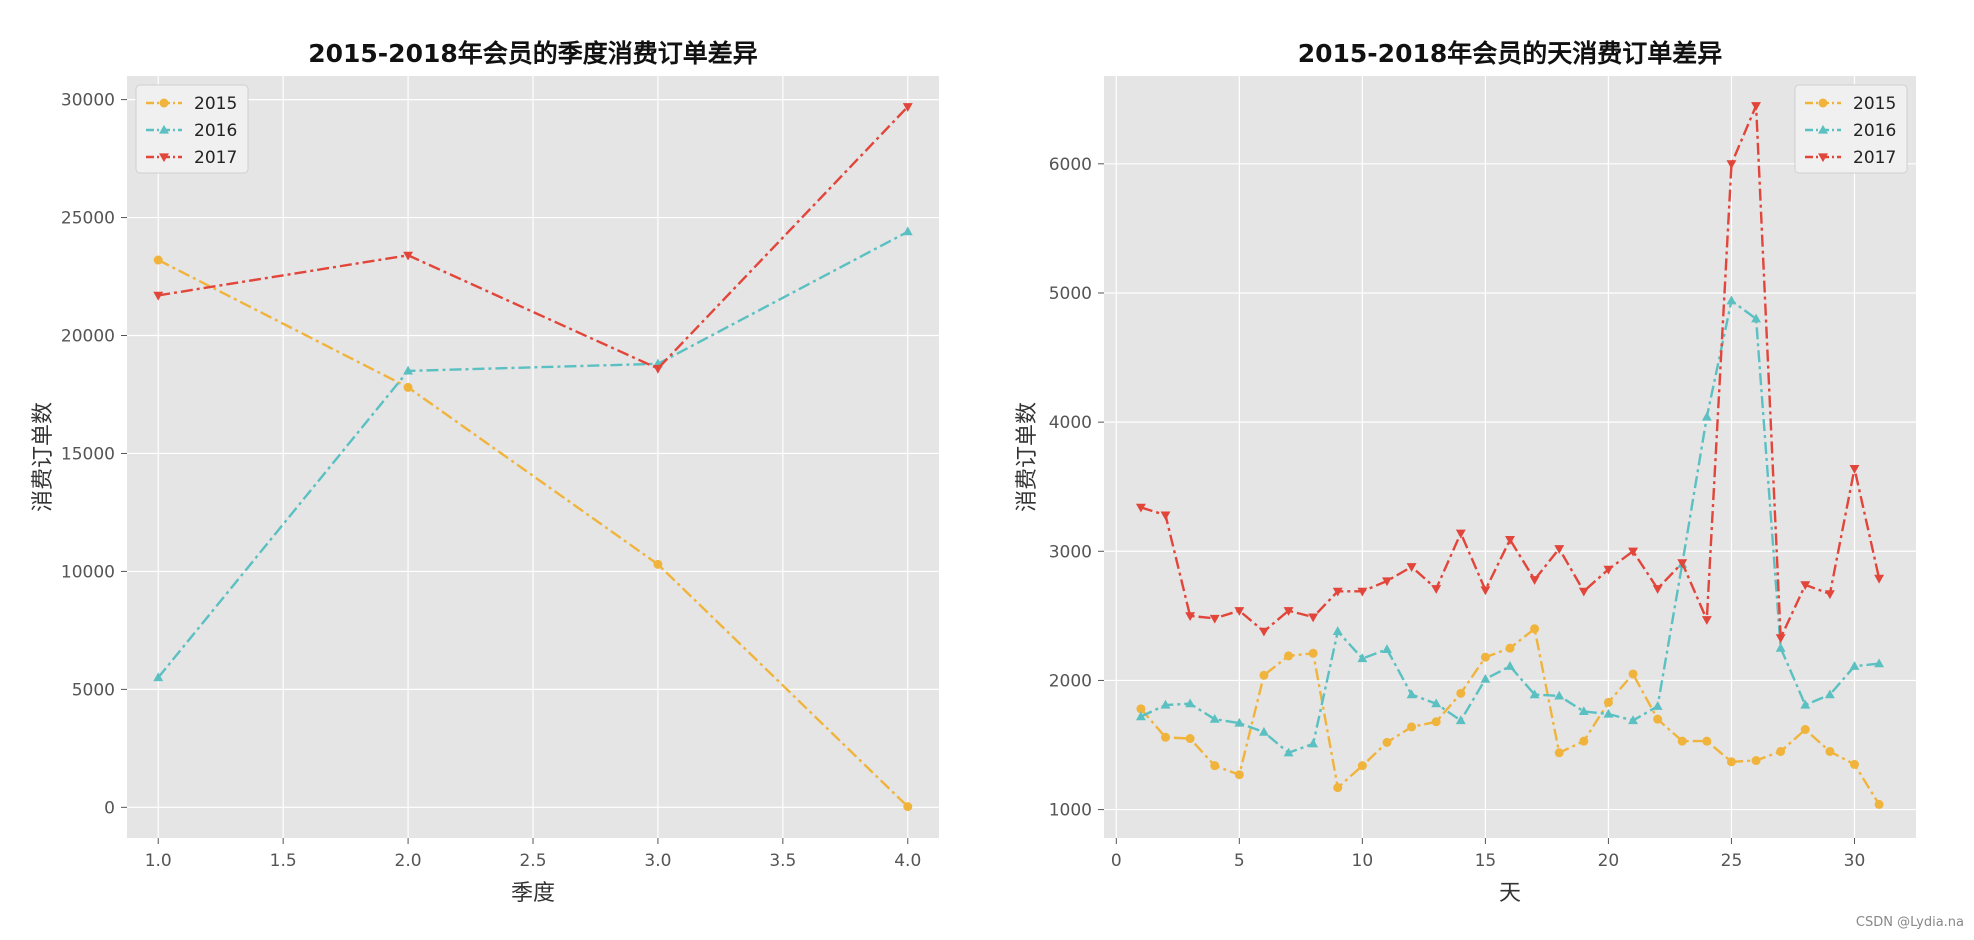 Image resolution: width=1974 pixels, height=940 pixels. Describe the element at coordinates (1070, 811) in the screenshot. I see `y-tick-label: 1000` at that location.